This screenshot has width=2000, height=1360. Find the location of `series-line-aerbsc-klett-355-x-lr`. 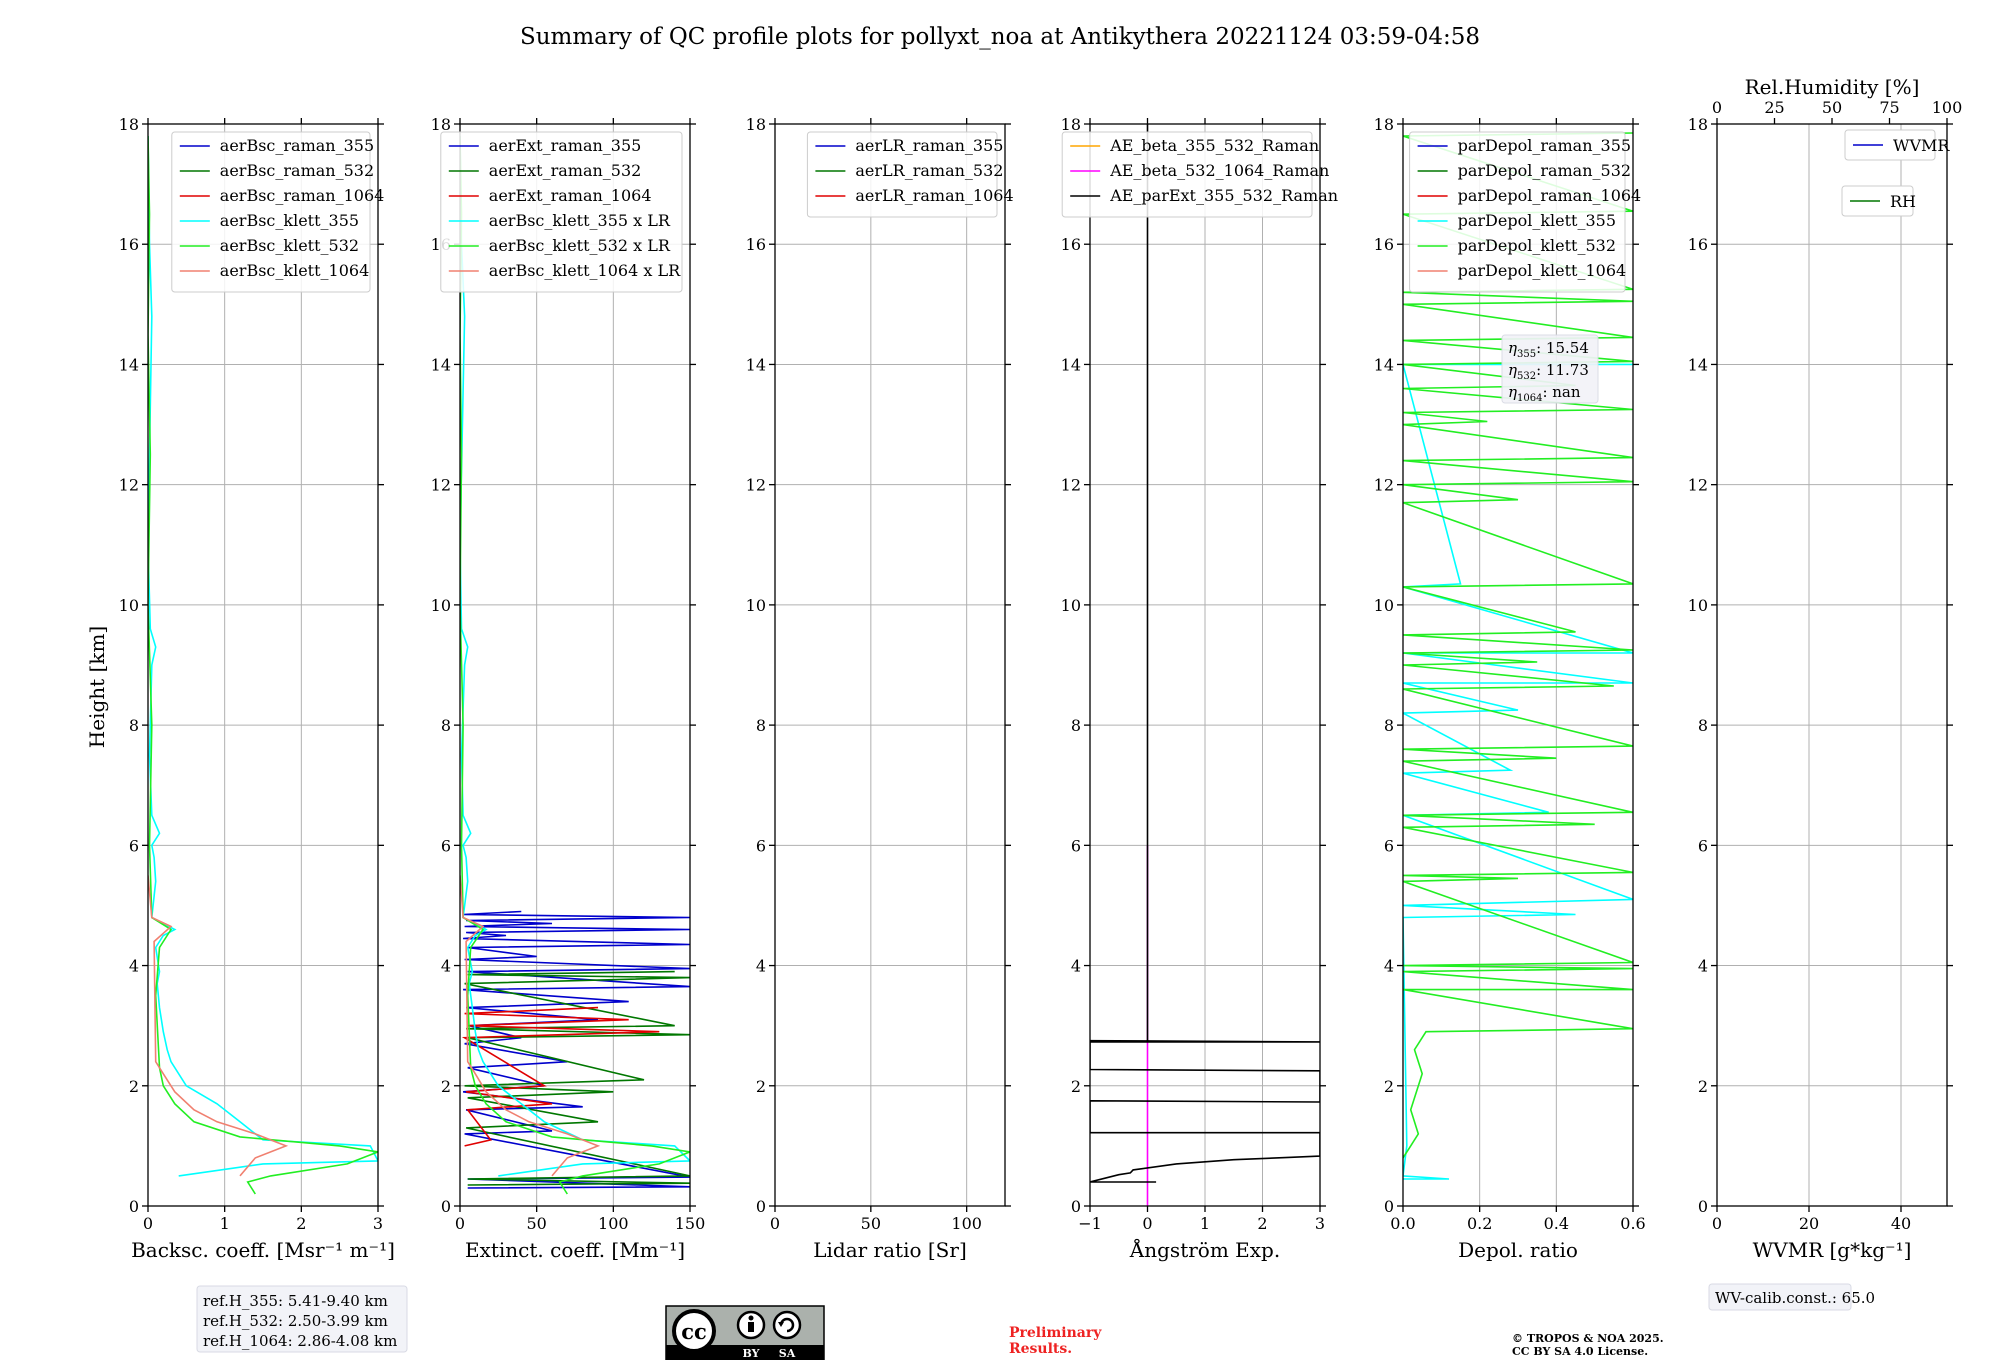

series-line-aerbsc-klett-355-x-lr is located at coordinates (575, 656).